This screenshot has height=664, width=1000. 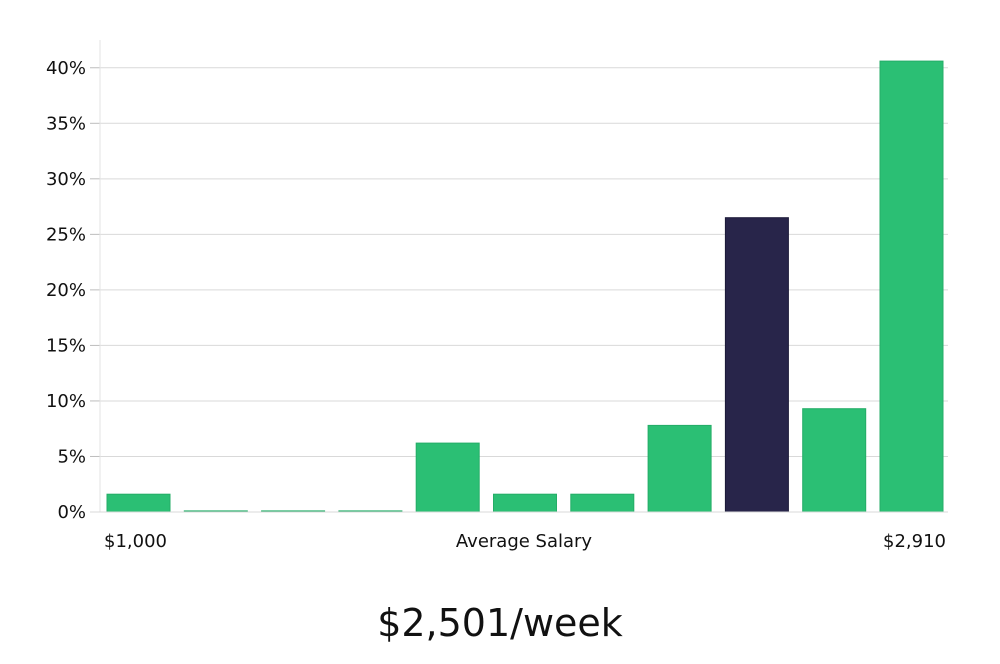 I want to click on x-axis-max-label: $2,910, so click(x=914, y=541).